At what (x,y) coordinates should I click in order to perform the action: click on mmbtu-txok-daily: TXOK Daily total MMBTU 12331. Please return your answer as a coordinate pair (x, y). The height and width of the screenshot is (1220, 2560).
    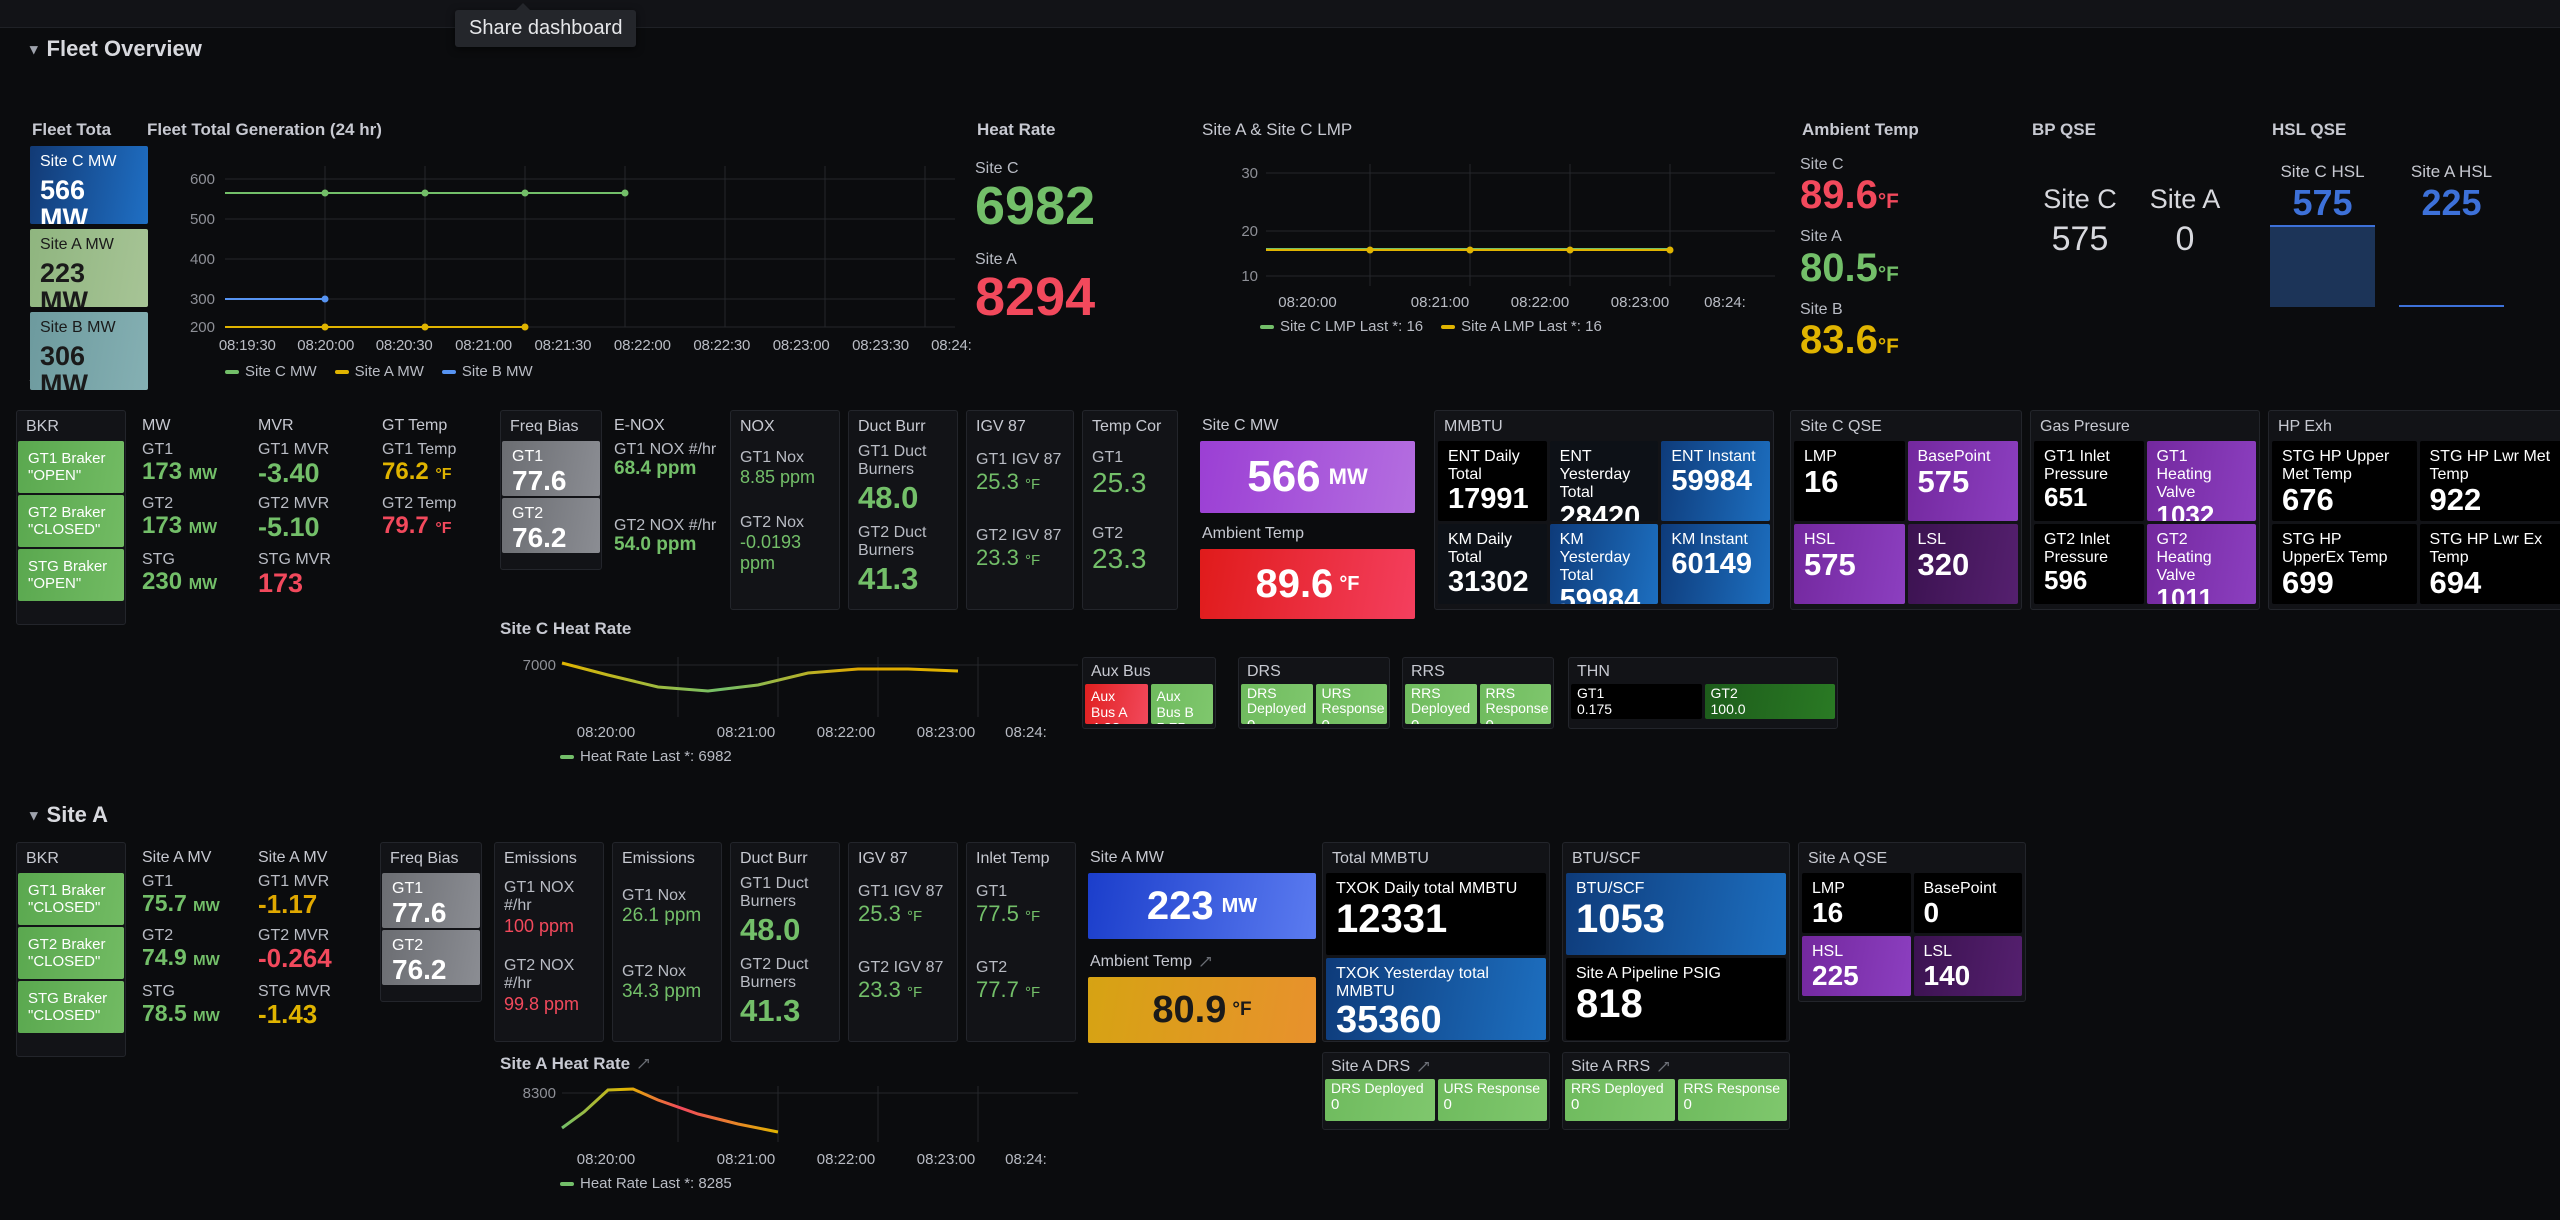
    Looking at the image, I should click on (1436, 914).